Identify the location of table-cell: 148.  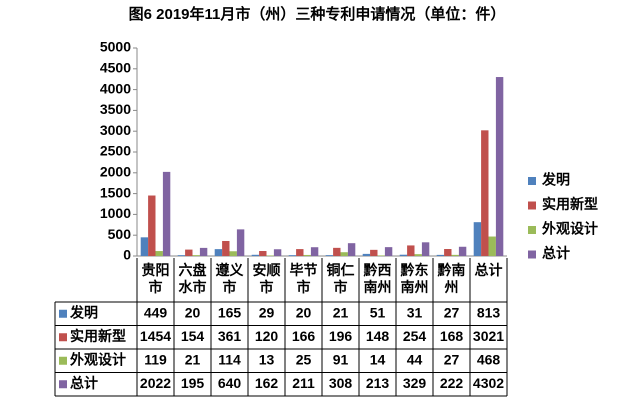
(378, 336).